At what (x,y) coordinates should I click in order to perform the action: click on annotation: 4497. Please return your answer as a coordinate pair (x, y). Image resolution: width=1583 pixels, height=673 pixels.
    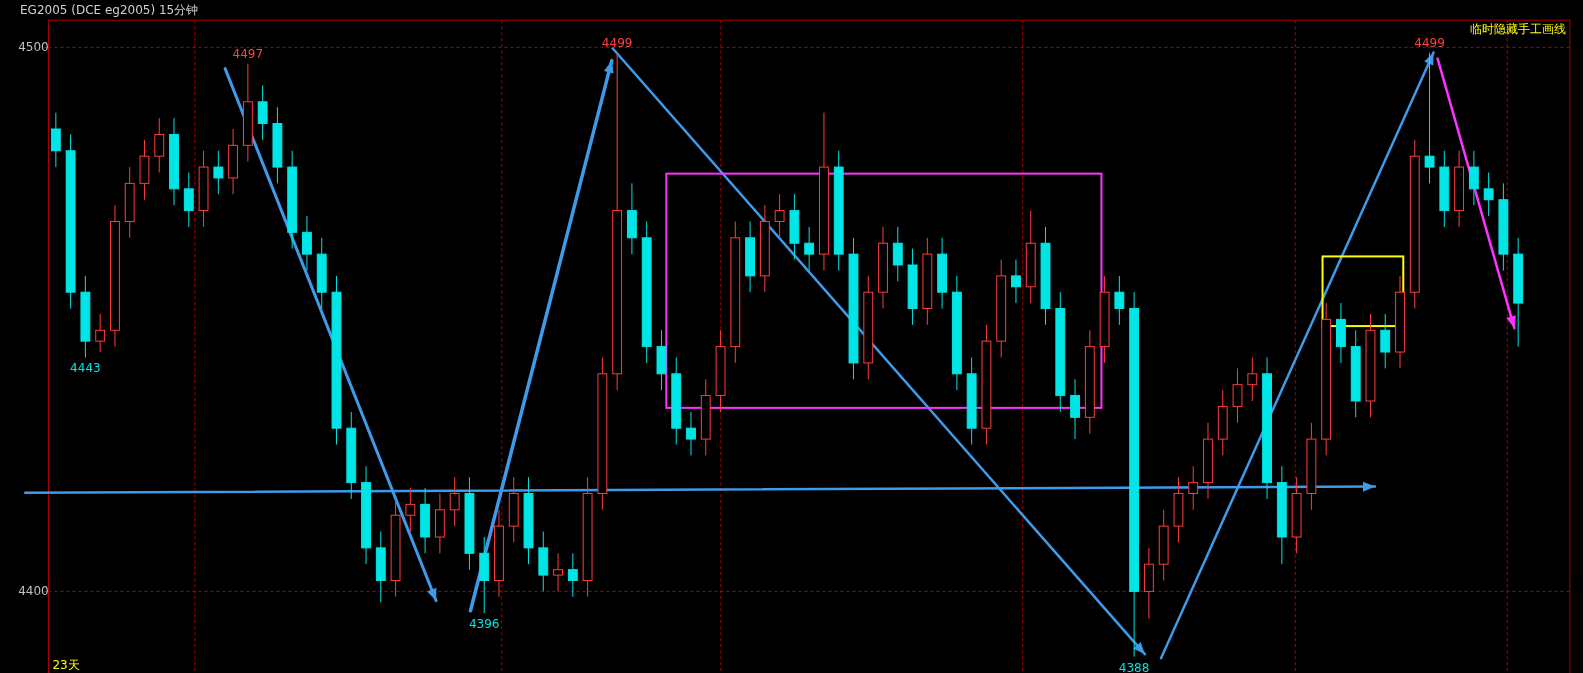
    Looking at the image, I should click on (248, 53).